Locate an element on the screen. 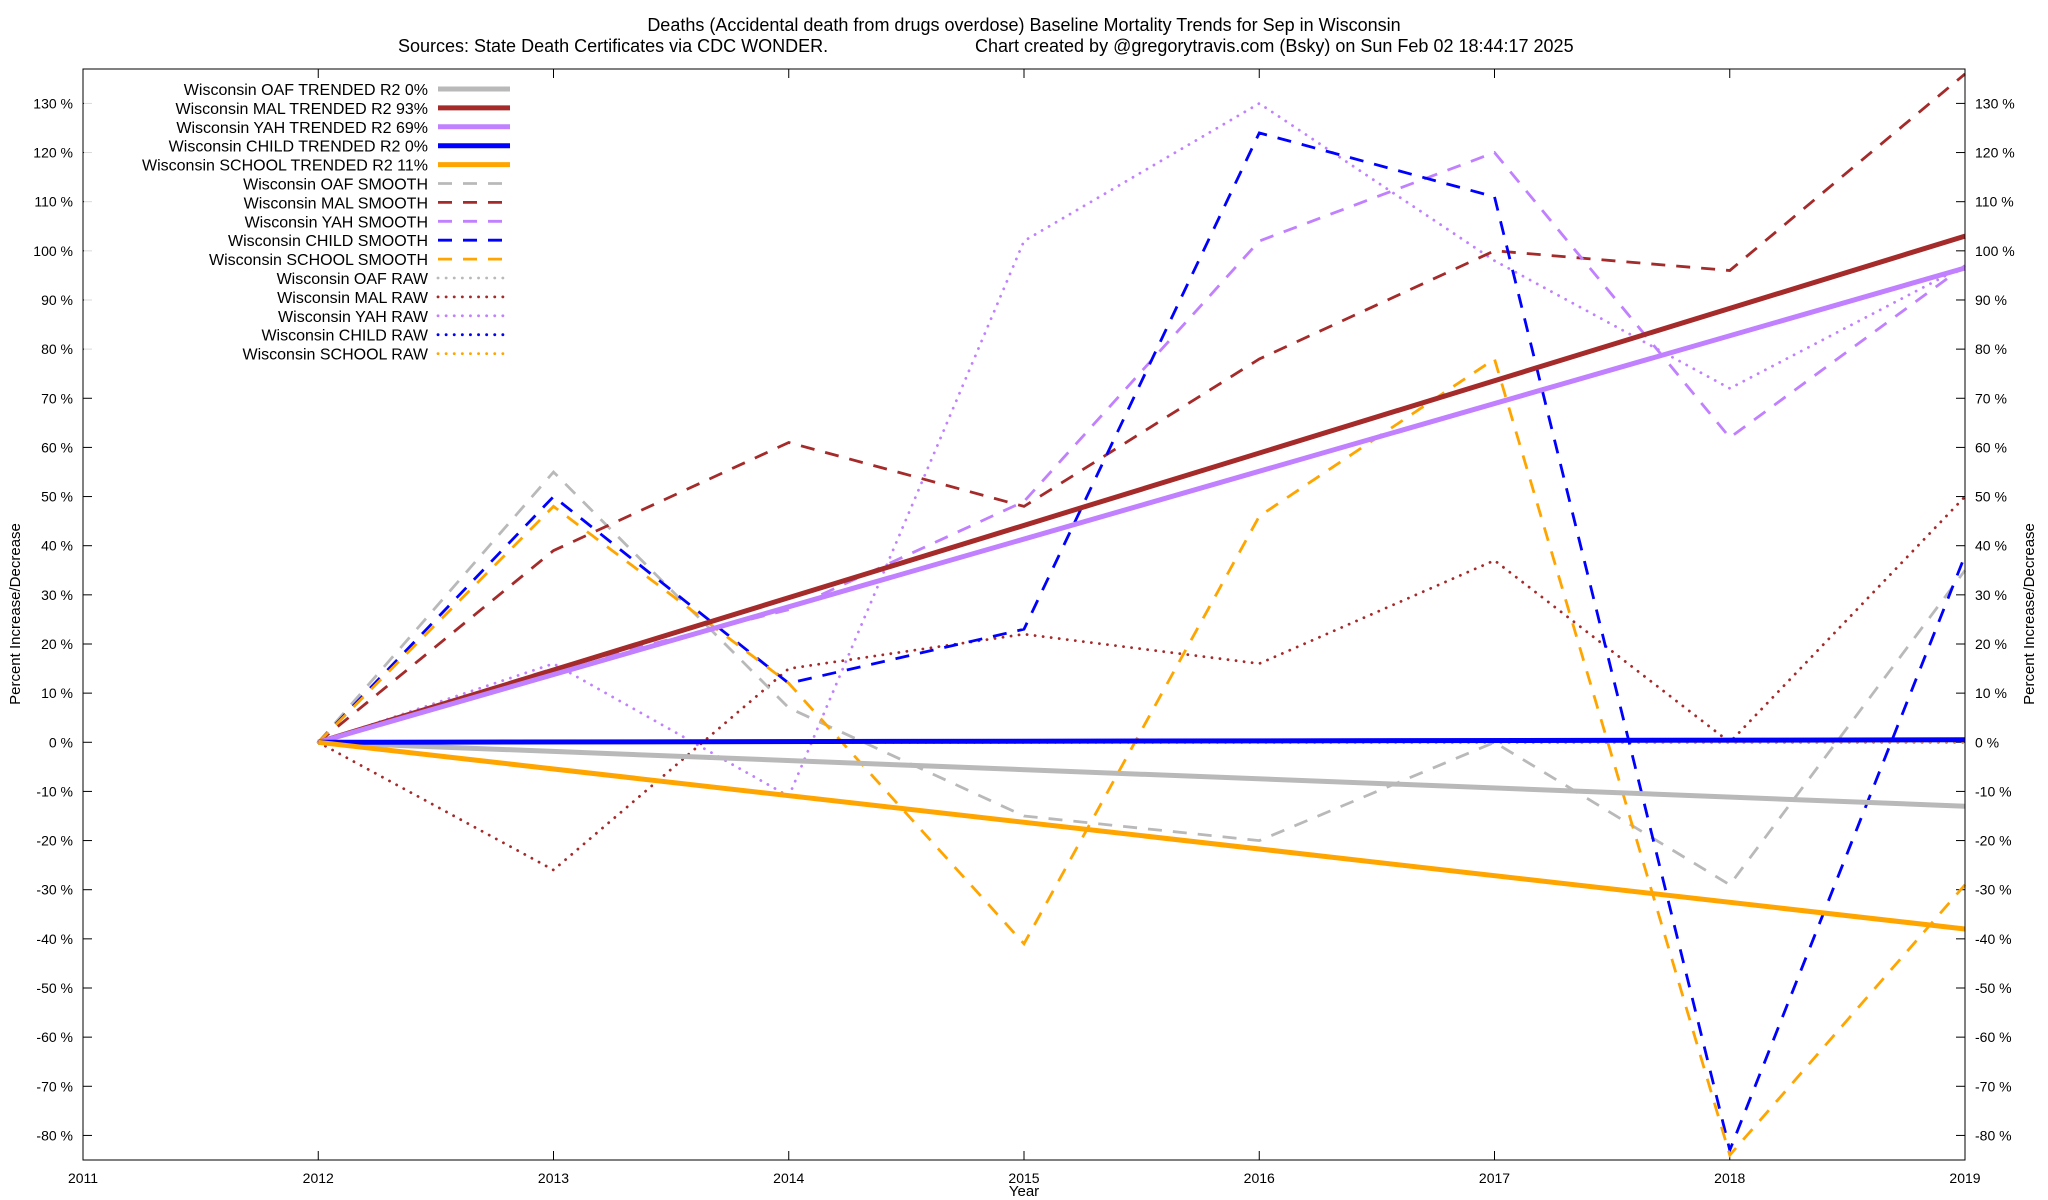  y-tick-label-left: -10 % is located at coordinates (54, 791).